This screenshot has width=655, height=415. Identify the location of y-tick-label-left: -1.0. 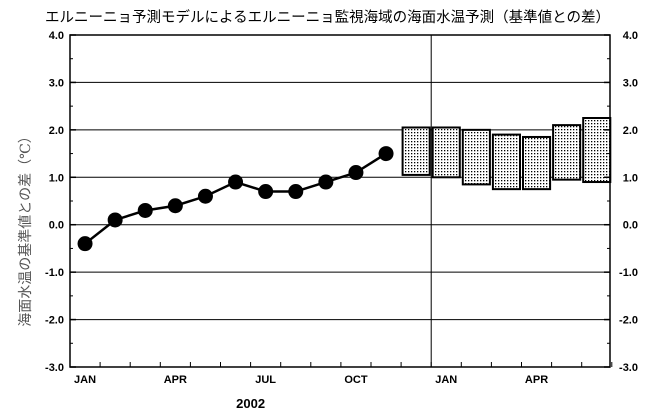
(54, 273).